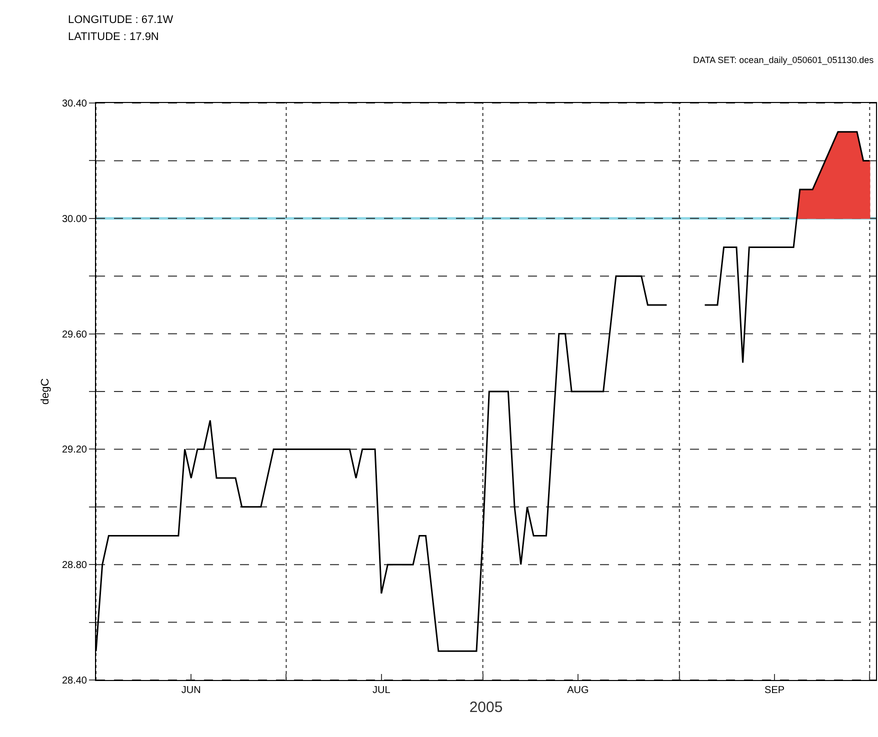 This screenshot has width=878, height=737. What do you see at coordinates (774, 690) in the screenshot?
I see `x-tick-label: SEP` at bounding box center [774, 690].